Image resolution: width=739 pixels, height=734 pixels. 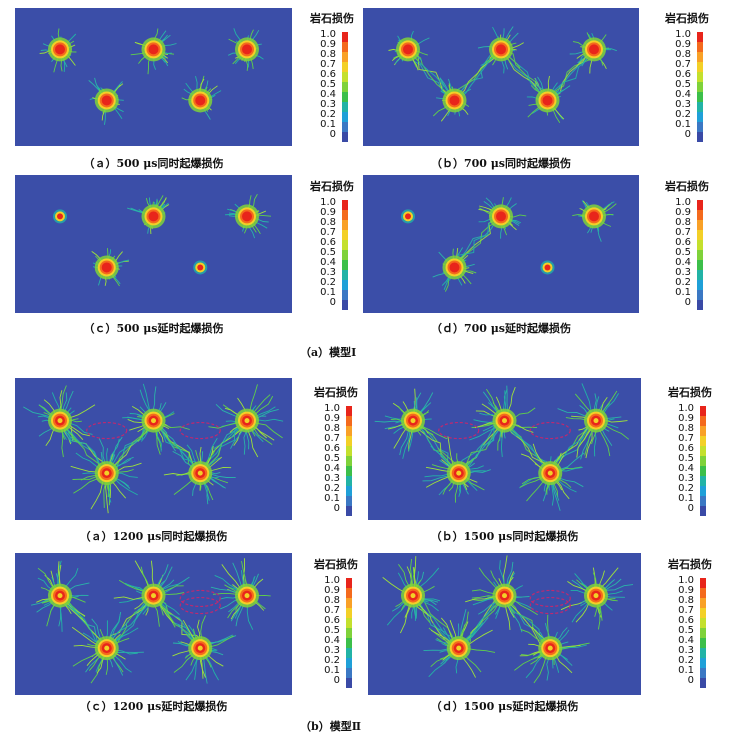 What do you see at coordinates (60, 216) in the screenshot?
I see `undetonated-hole` at bounding box center [60, 216].